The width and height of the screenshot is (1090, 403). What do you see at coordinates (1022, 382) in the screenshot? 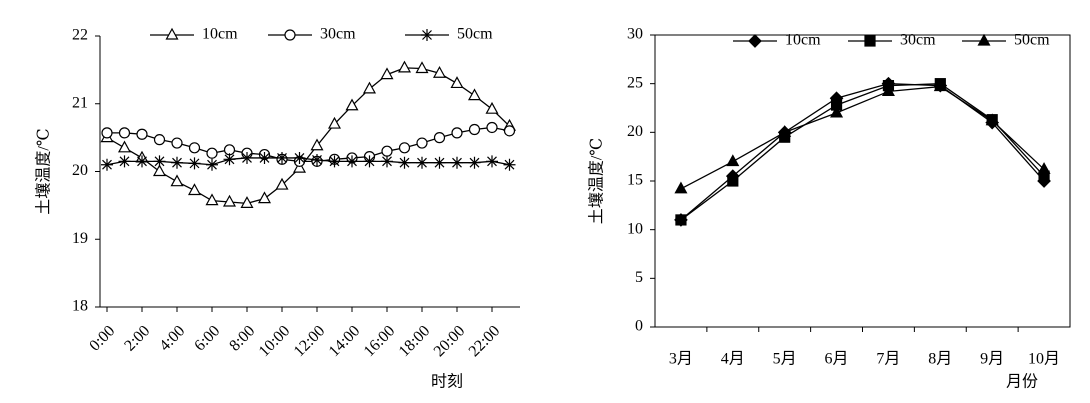
I see `x-axis-label: 月份` at bounding box center [1022, 382].